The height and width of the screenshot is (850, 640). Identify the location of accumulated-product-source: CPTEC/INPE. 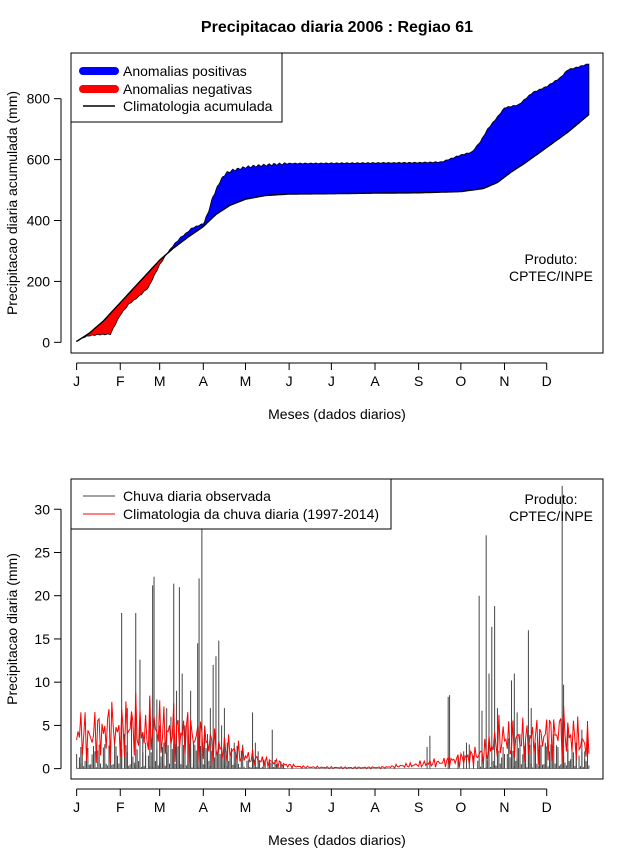
(551, 276).